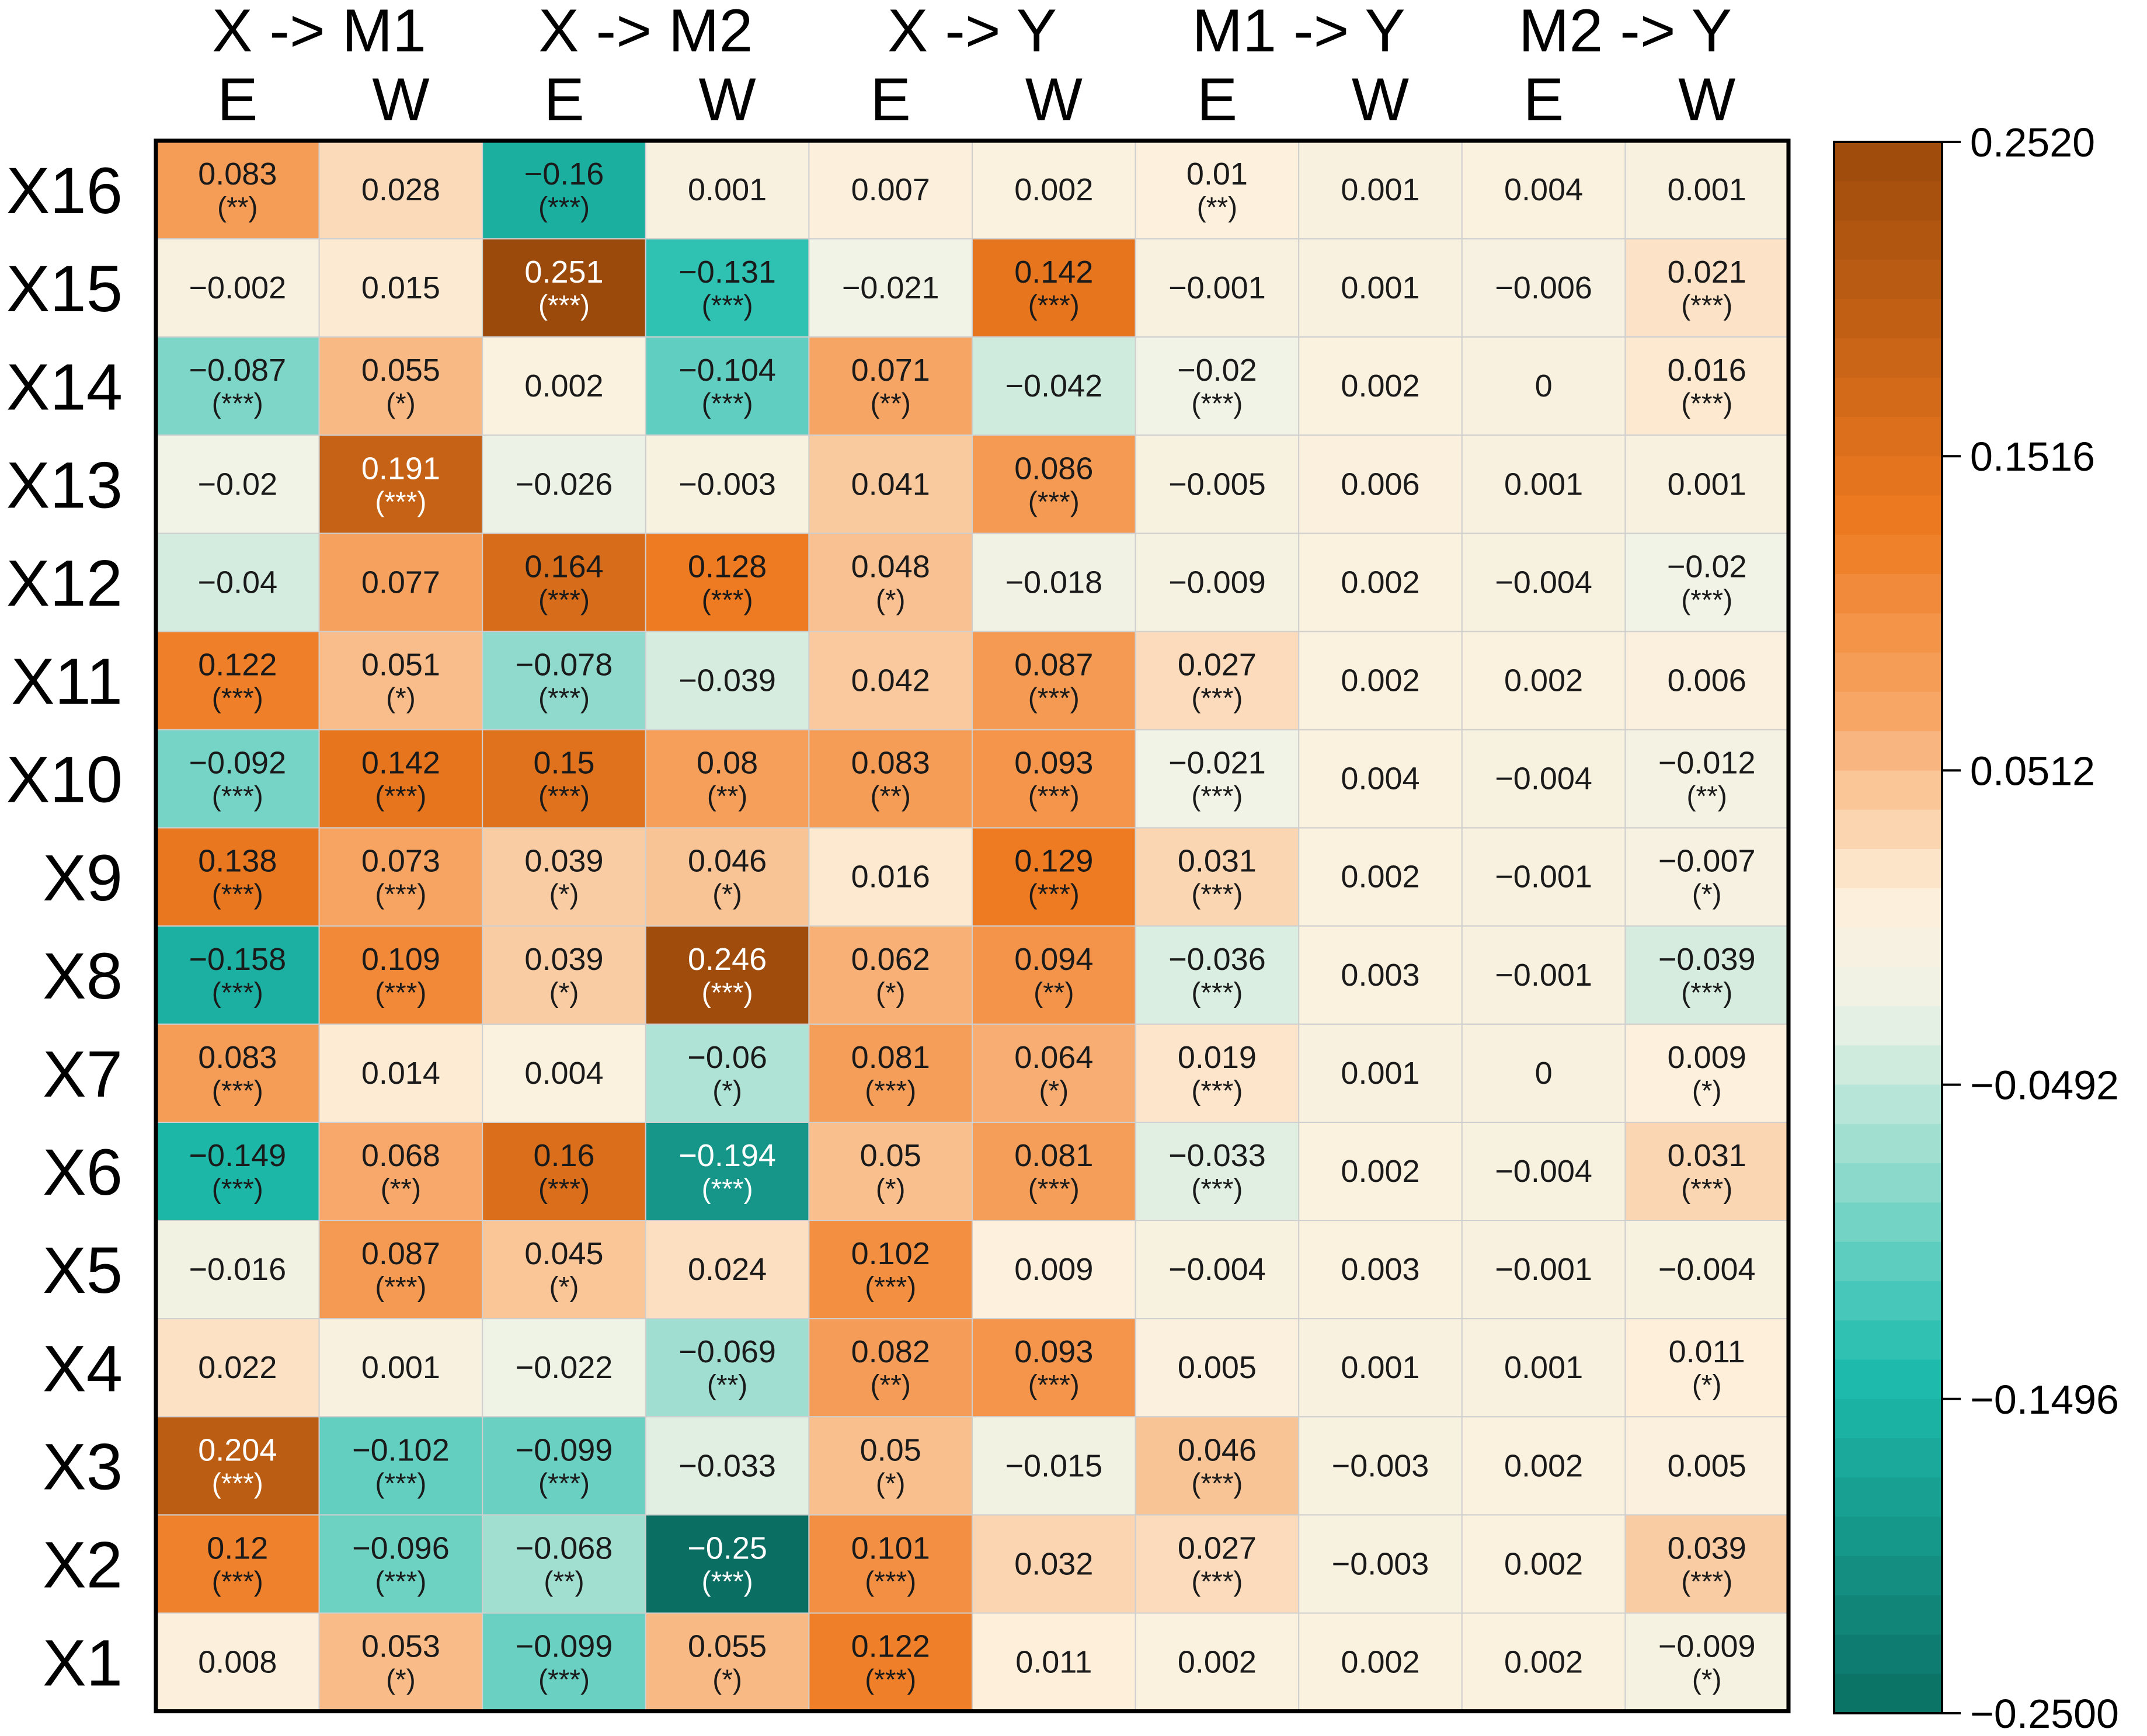  Describe the element at coordinates (1707, 1547) in the screenshot. I see `cell-value-label: 0.039` at that location.